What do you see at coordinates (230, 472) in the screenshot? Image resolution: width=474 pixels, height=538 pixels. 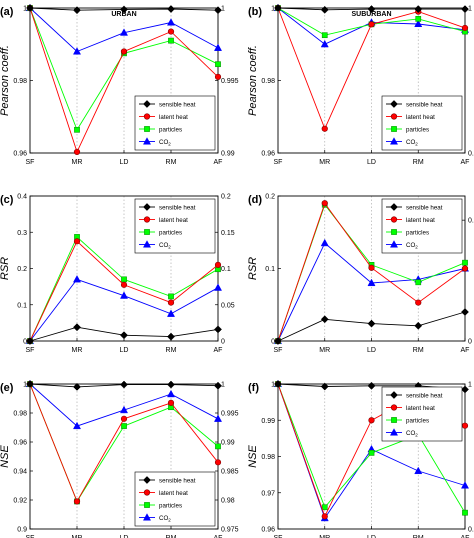 I see `y-tick-label-right: 0.985` at bounding box center [230, 472].